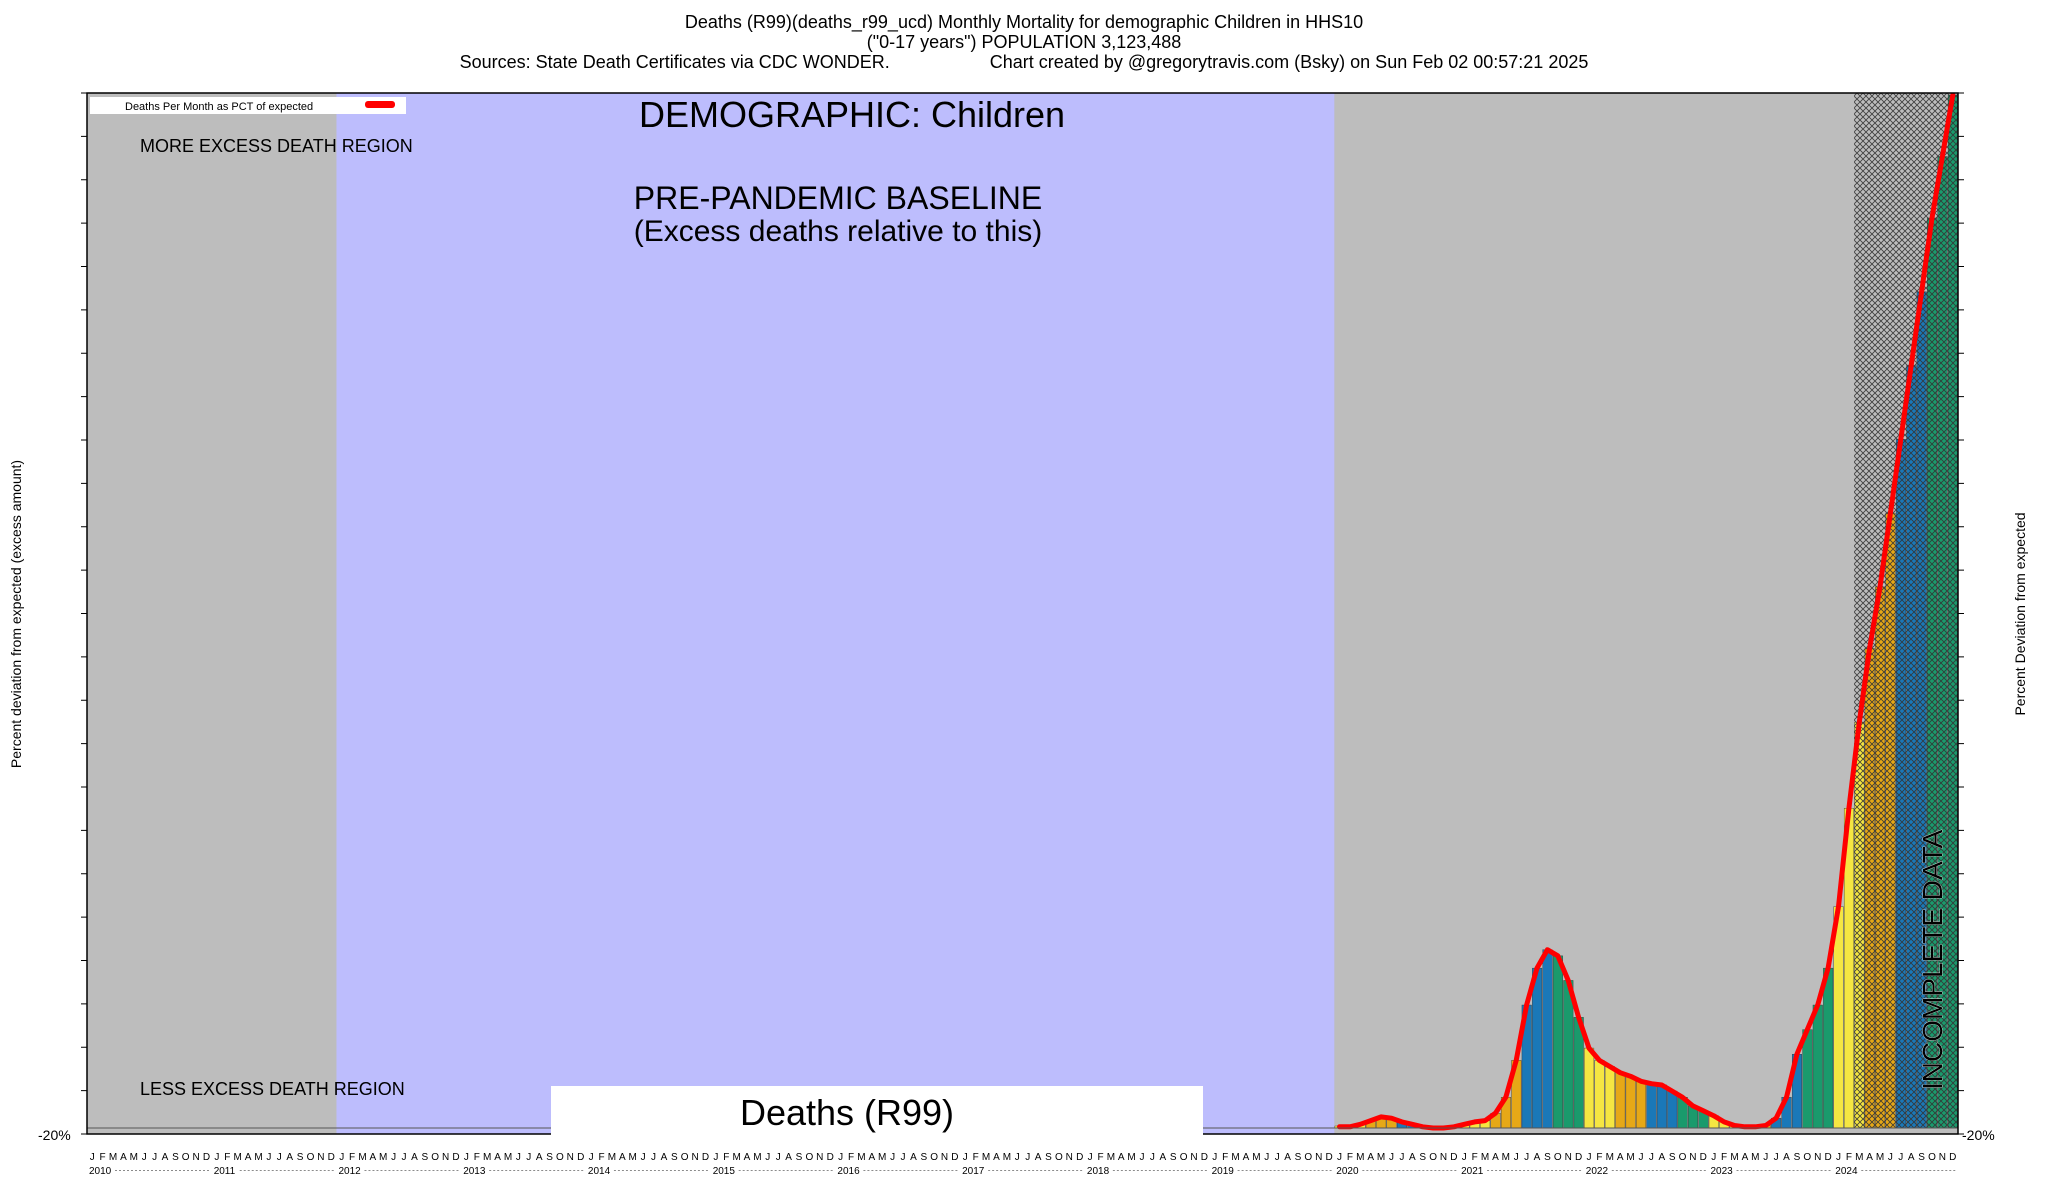 This screenshot has width=2048, height=1200. I want to click on year-tick-label: 2015, so click(724, 1171).